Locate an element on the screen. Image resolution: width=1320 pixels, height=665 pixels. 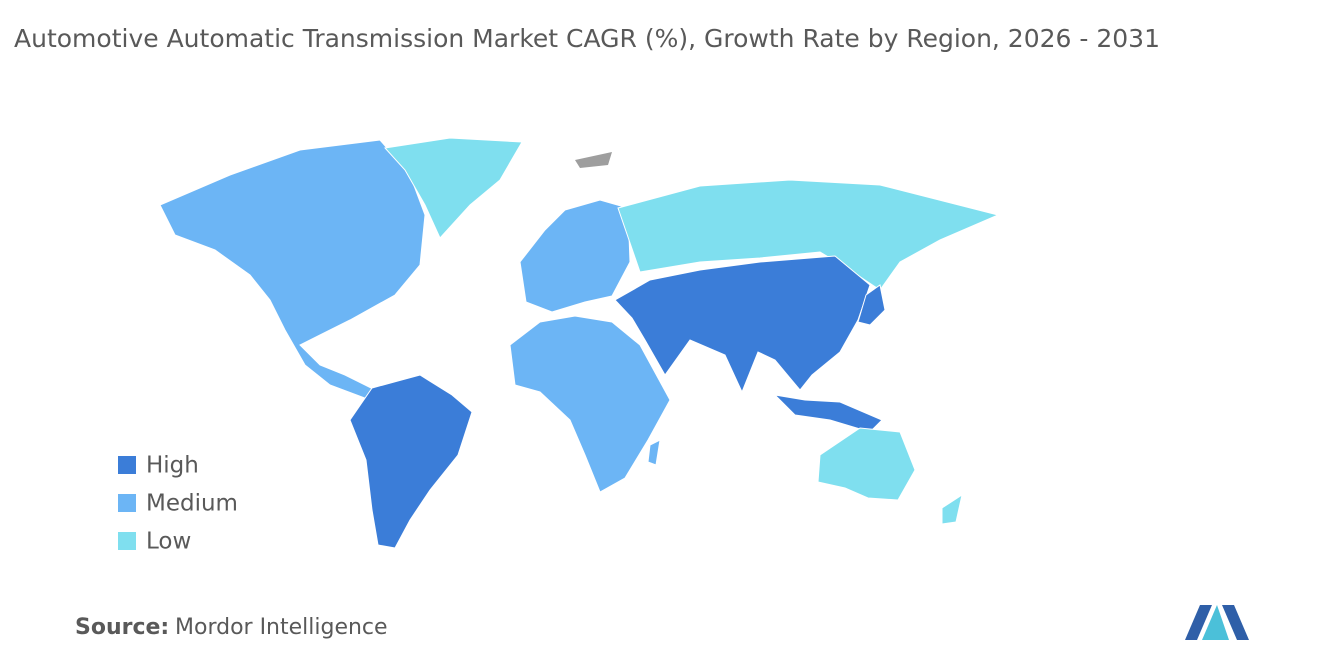
legend-label: Low is located at coordinates (168, 542).